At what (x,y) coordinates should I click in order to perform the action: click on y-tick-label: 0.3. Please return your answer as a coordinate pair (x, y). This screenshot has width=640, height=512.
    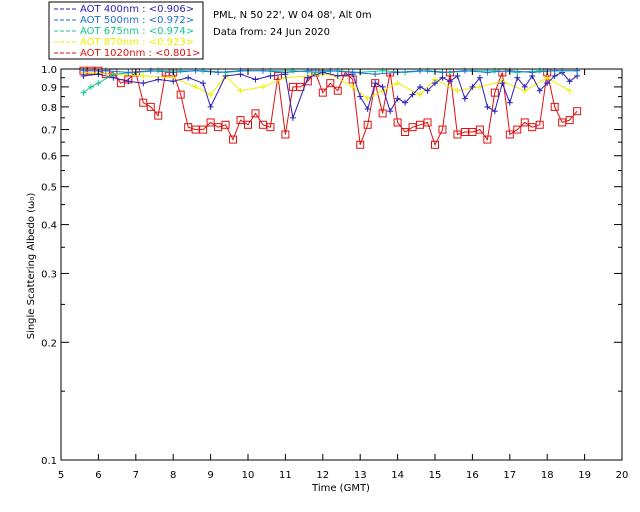
    Looking at the image, I should click on (49, 274).